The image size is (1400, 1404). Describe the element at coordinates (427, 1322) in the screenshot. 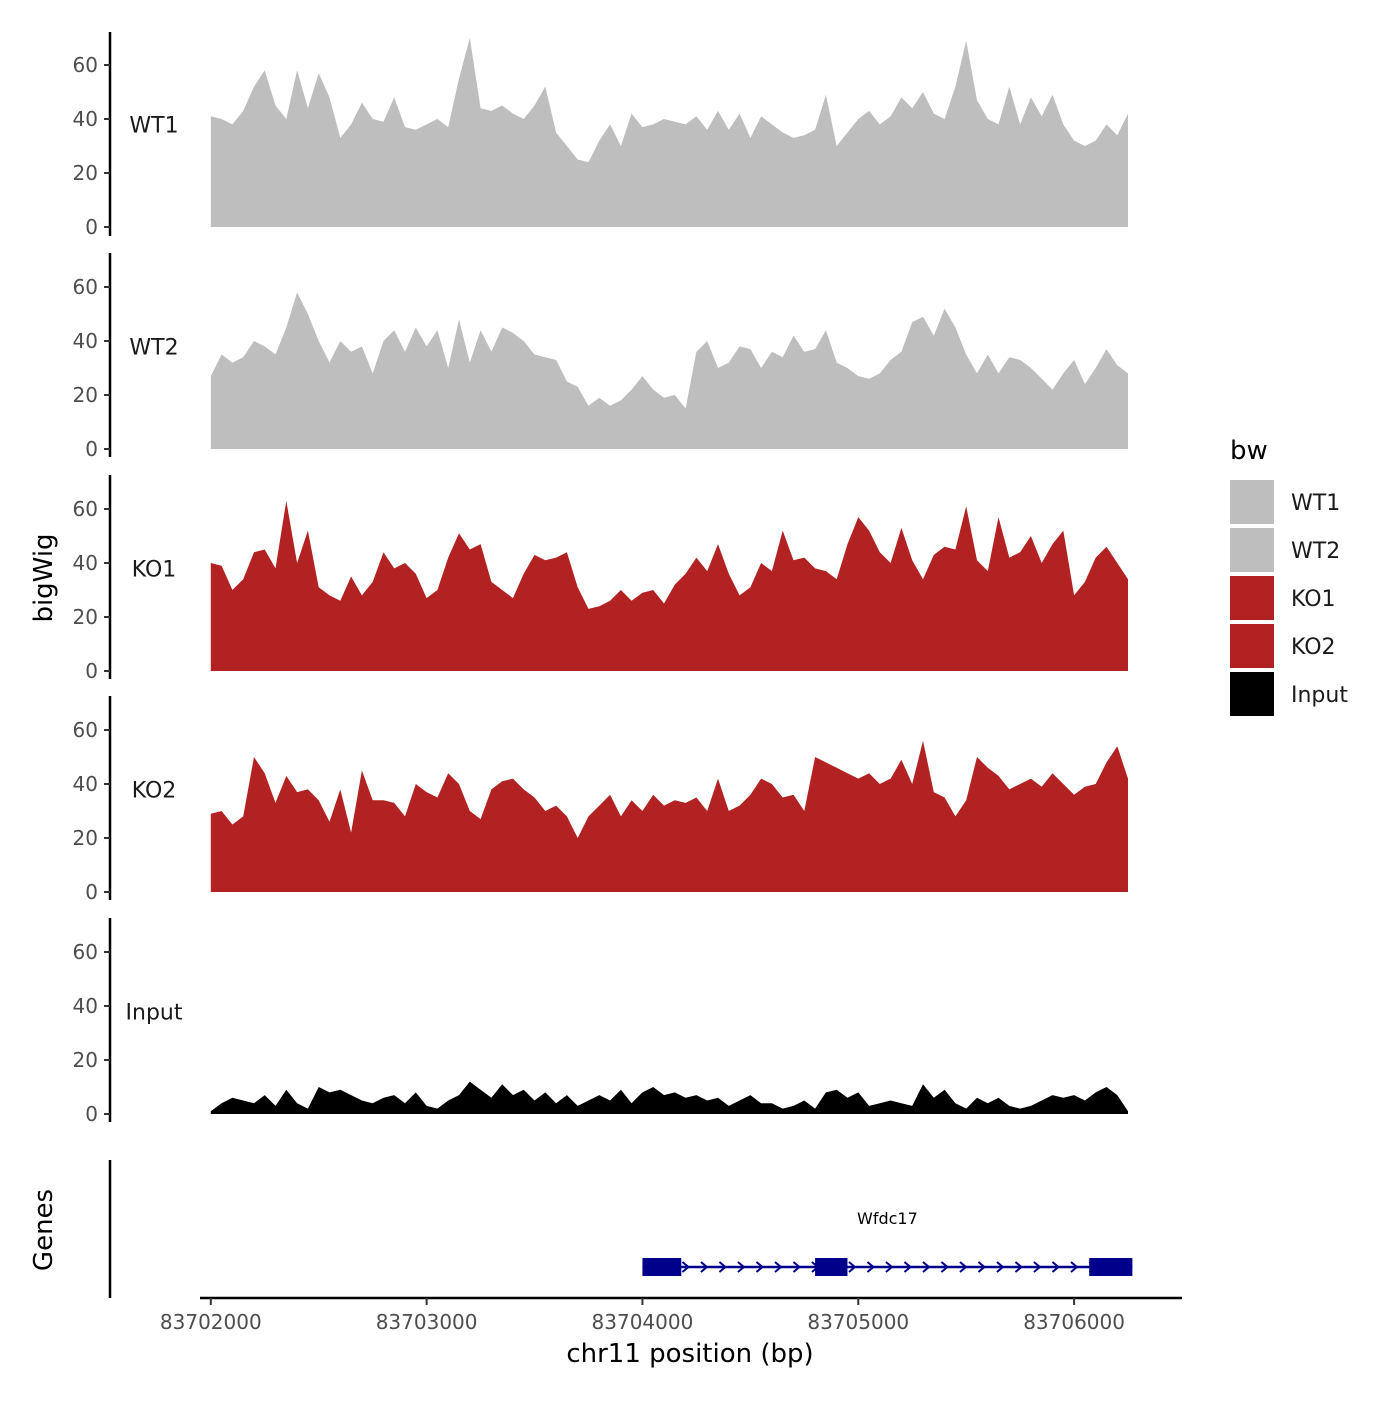

I see `x-tick-label: 83703000` at that location.